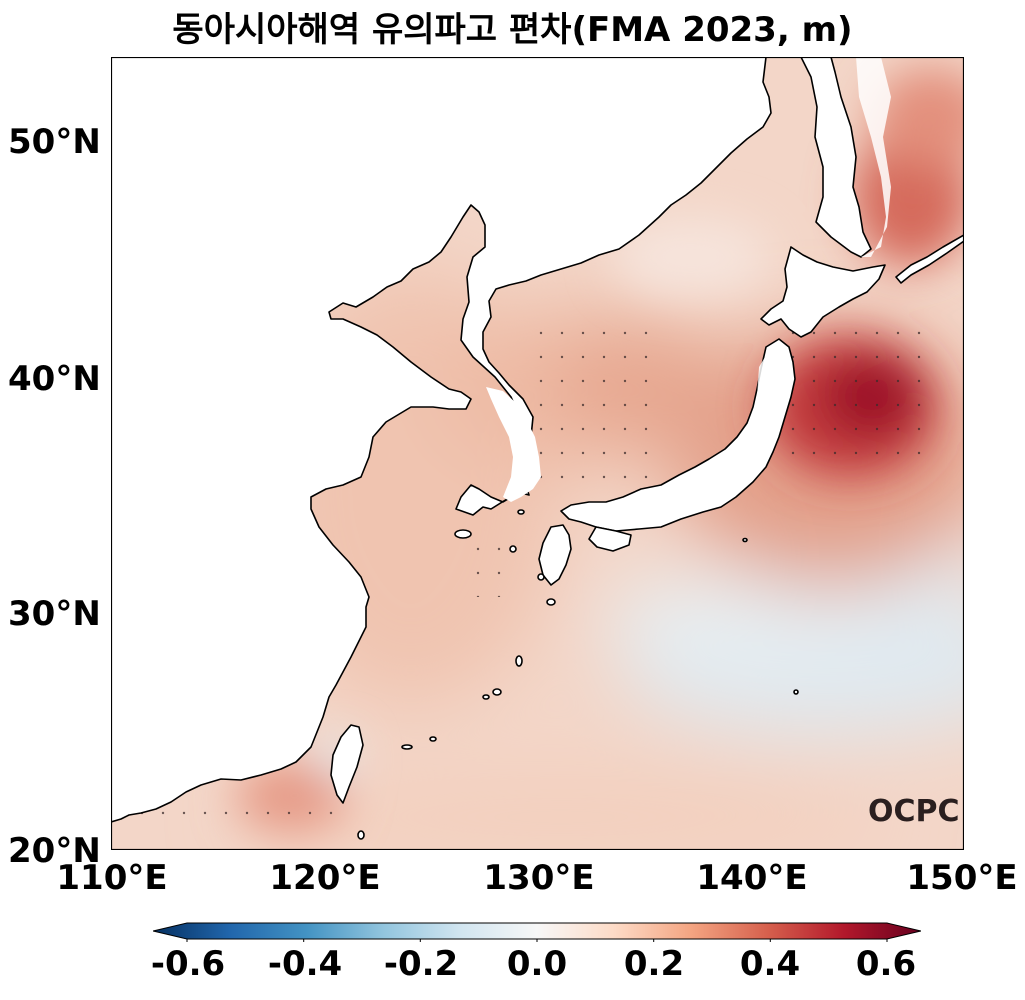 Image resolution: width=1025 pixels, height=1000 pixels. I want to click on kyushu, so click(555, 555).